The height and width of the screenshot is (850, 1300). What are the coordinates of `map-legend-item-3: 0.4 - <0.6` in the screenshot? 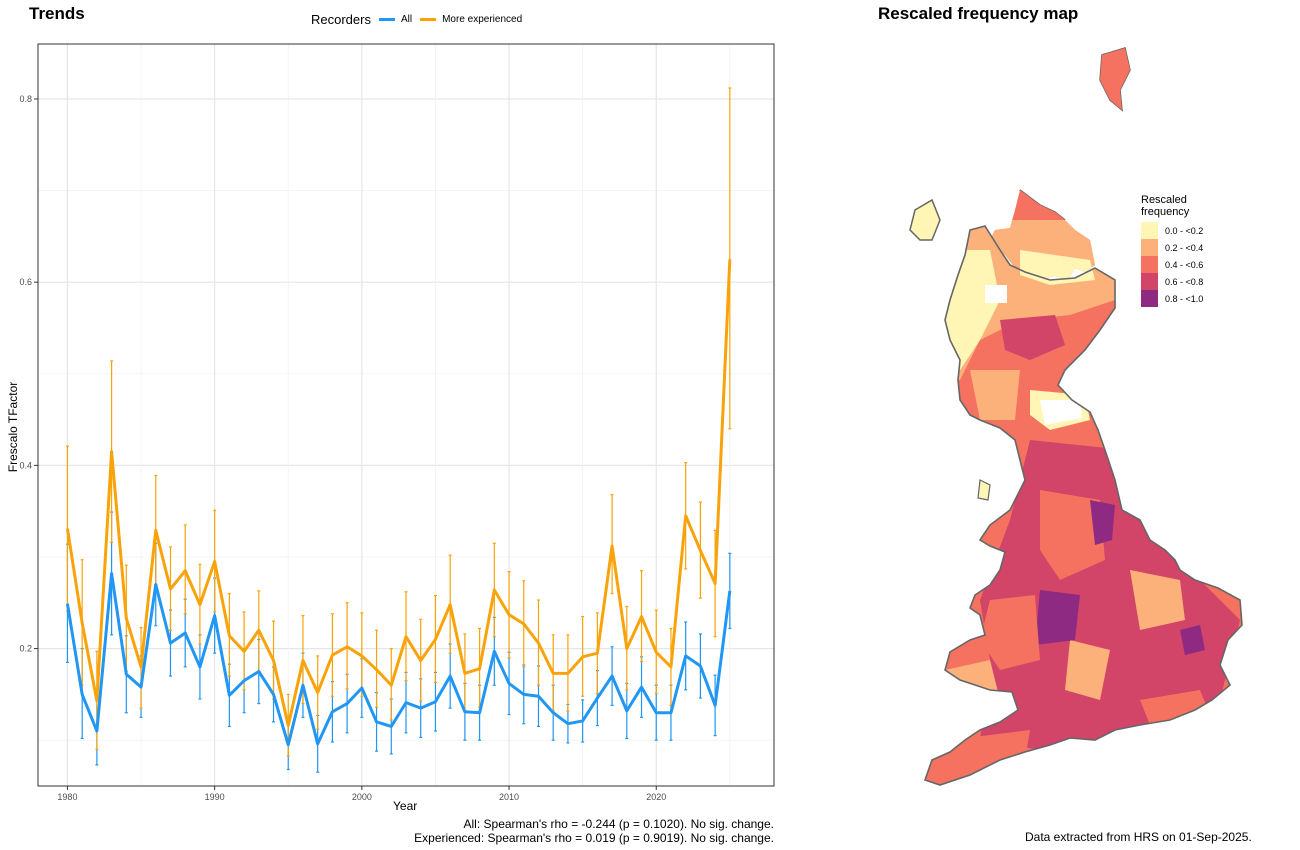 It's located at (1172, 264).